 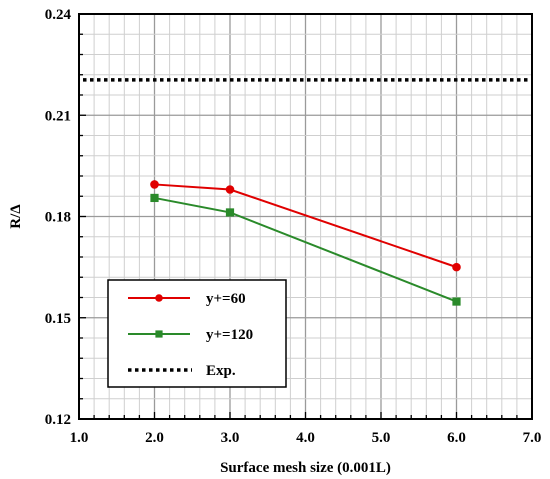 I want to click on y-tick-label: 0.24, so click(x=58, y=15).